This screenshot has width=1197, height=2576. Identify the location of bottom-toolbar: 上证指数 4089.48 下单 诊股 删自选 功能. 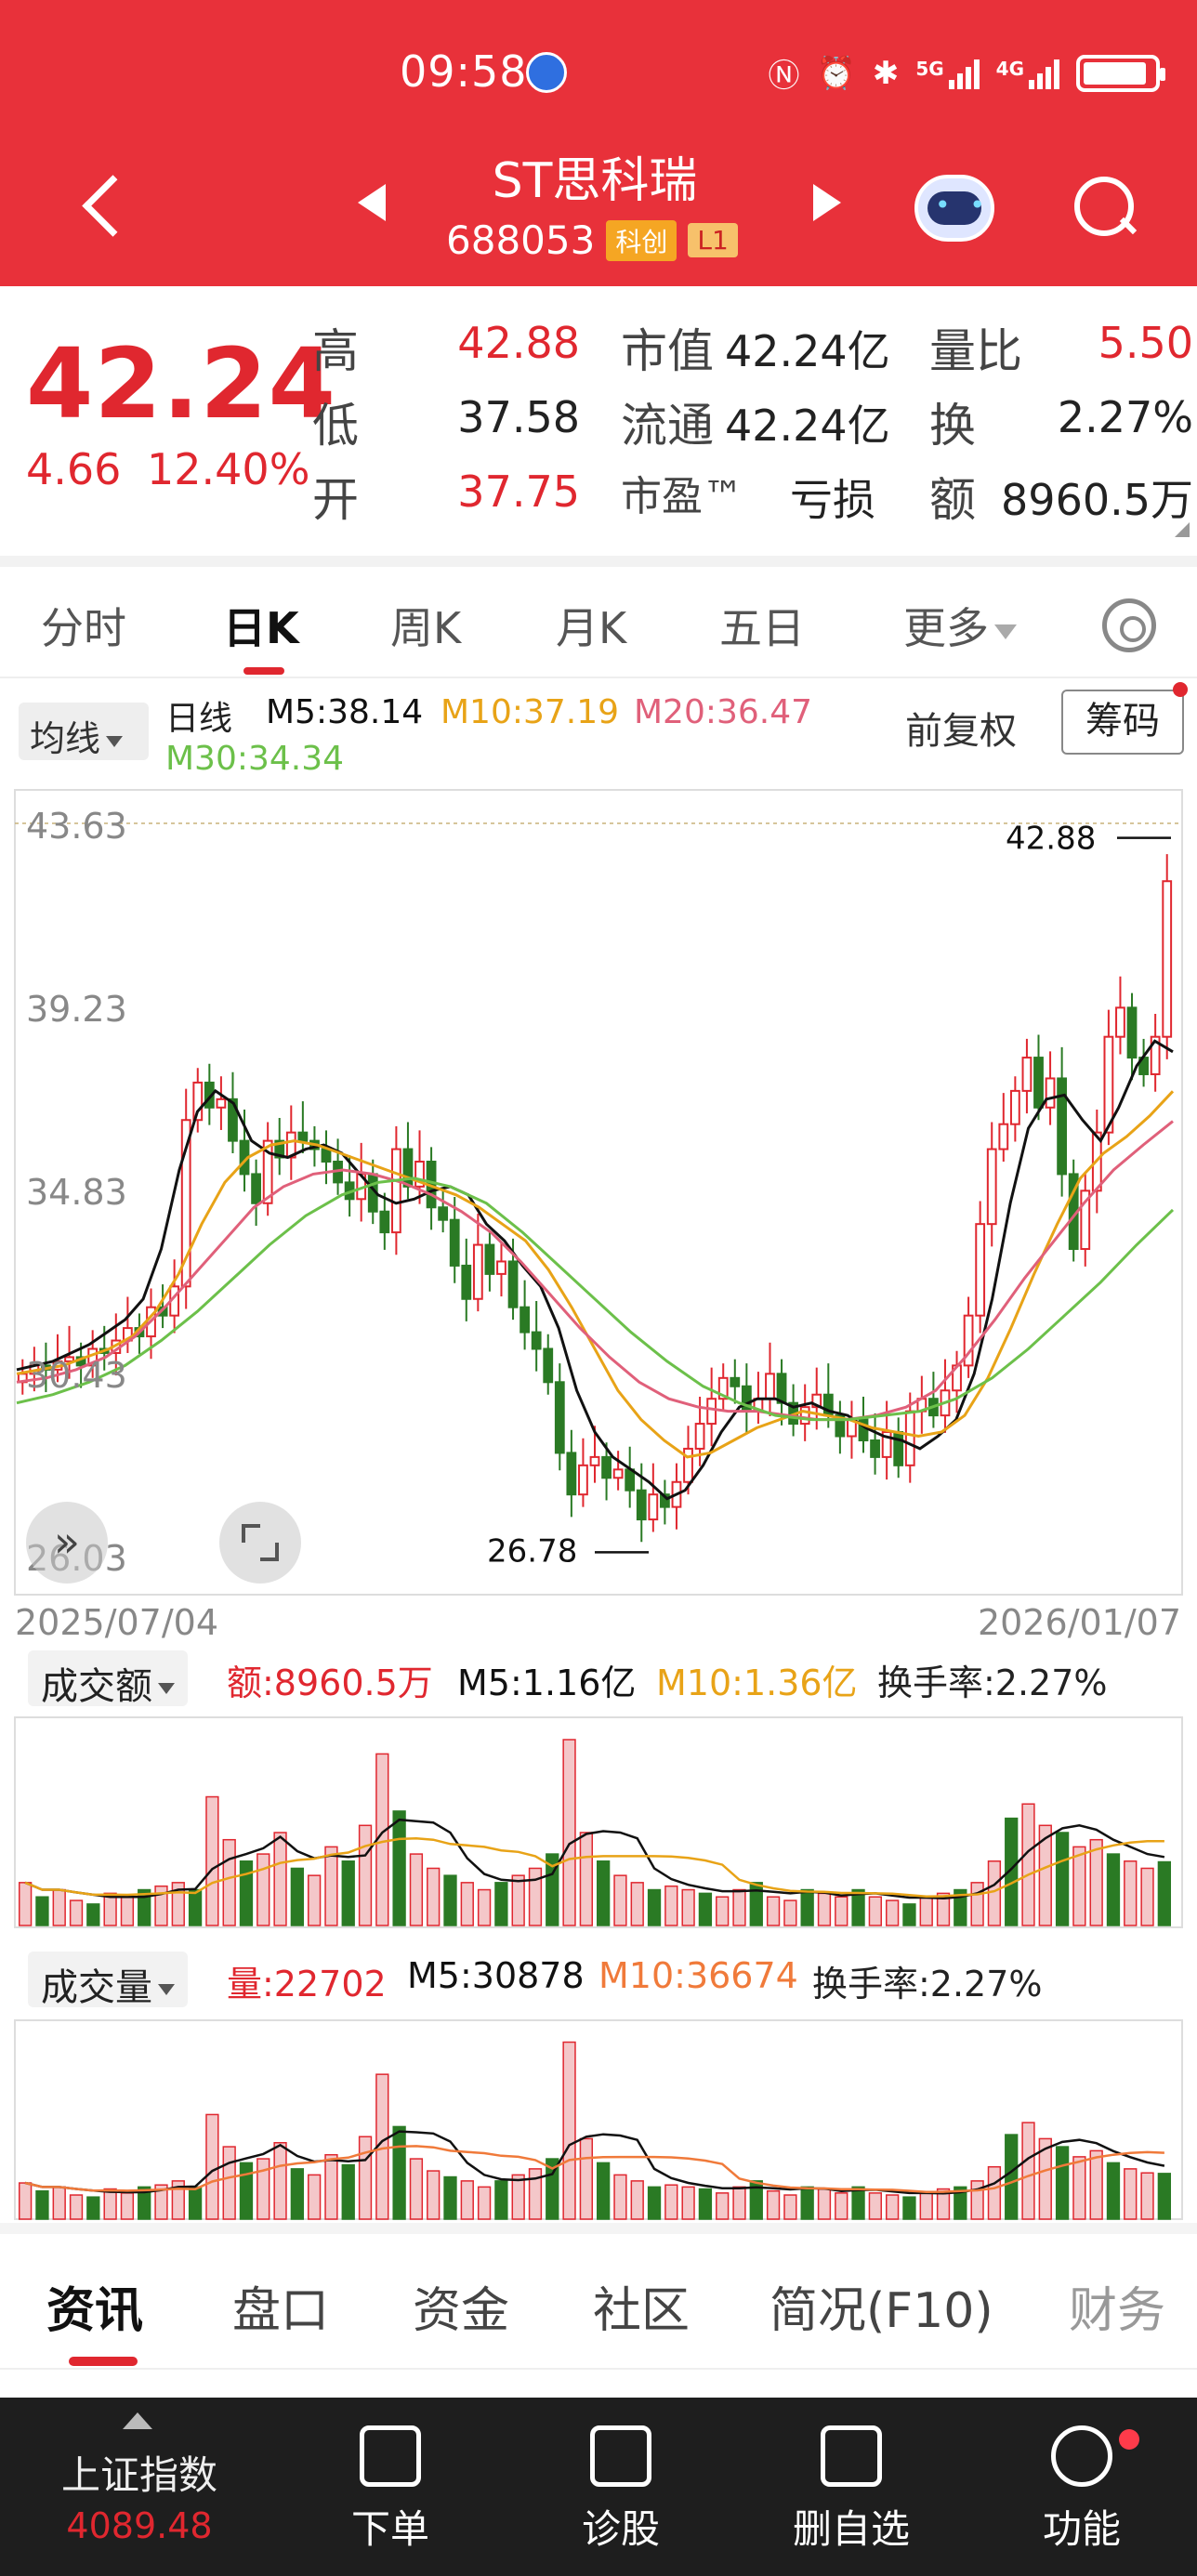
(598, 2487).